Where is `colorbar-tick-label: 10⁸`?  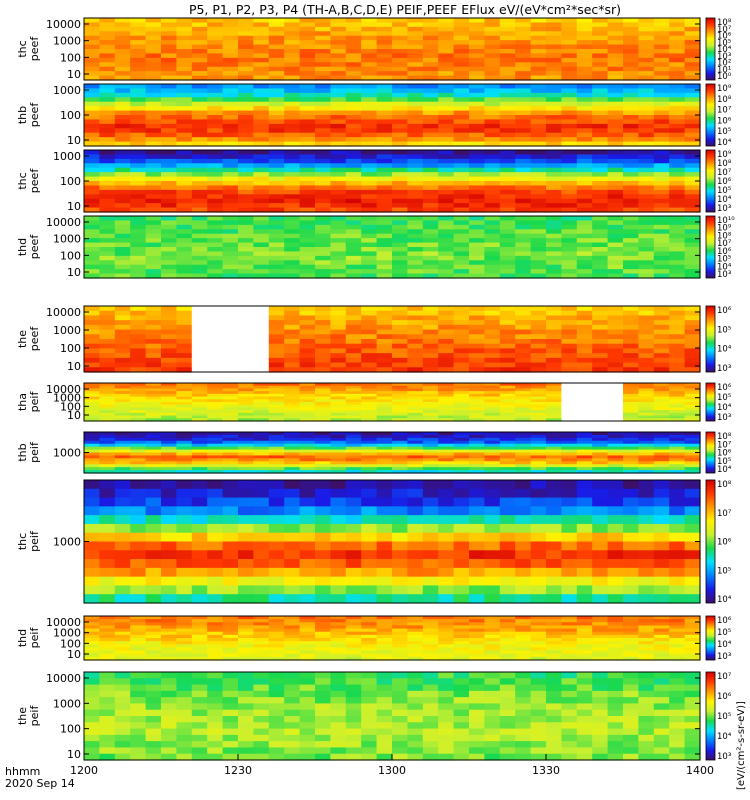
colorbar-tick-label: 10⁸ is located at coordinates (724, 236).